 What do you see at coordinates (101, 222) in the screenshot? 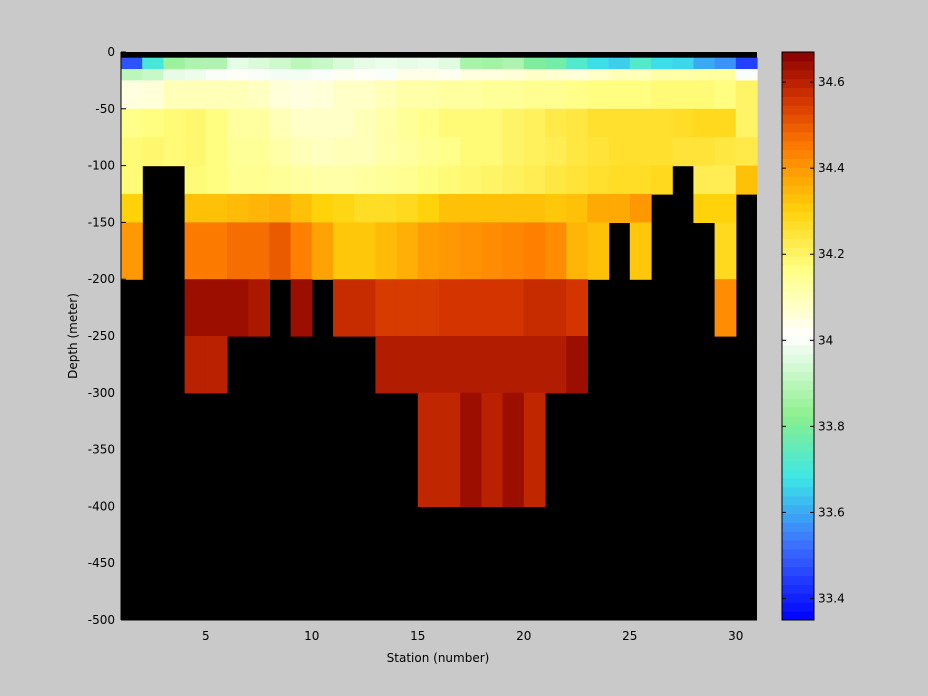
I see `y-tick-label: -150` at bounding box center [101, 222].